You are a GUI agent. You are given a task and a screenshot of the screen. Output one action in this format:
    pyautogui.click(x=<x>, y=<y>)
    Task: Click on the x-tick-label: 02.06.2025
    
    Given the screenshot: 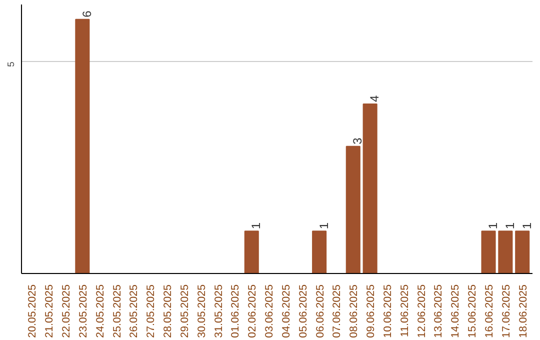 What is the action you would take?
    pyautogui.click(x=252, y=311)
    